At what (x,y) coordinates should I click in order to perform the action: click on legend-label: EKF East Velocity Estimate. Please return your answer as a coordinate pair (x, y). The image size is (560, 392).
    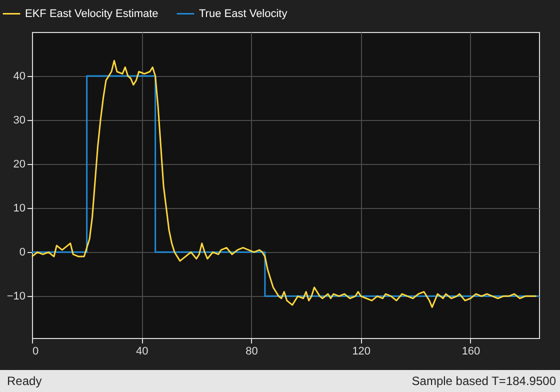
    Looking at the image, I should click on (91, 14).